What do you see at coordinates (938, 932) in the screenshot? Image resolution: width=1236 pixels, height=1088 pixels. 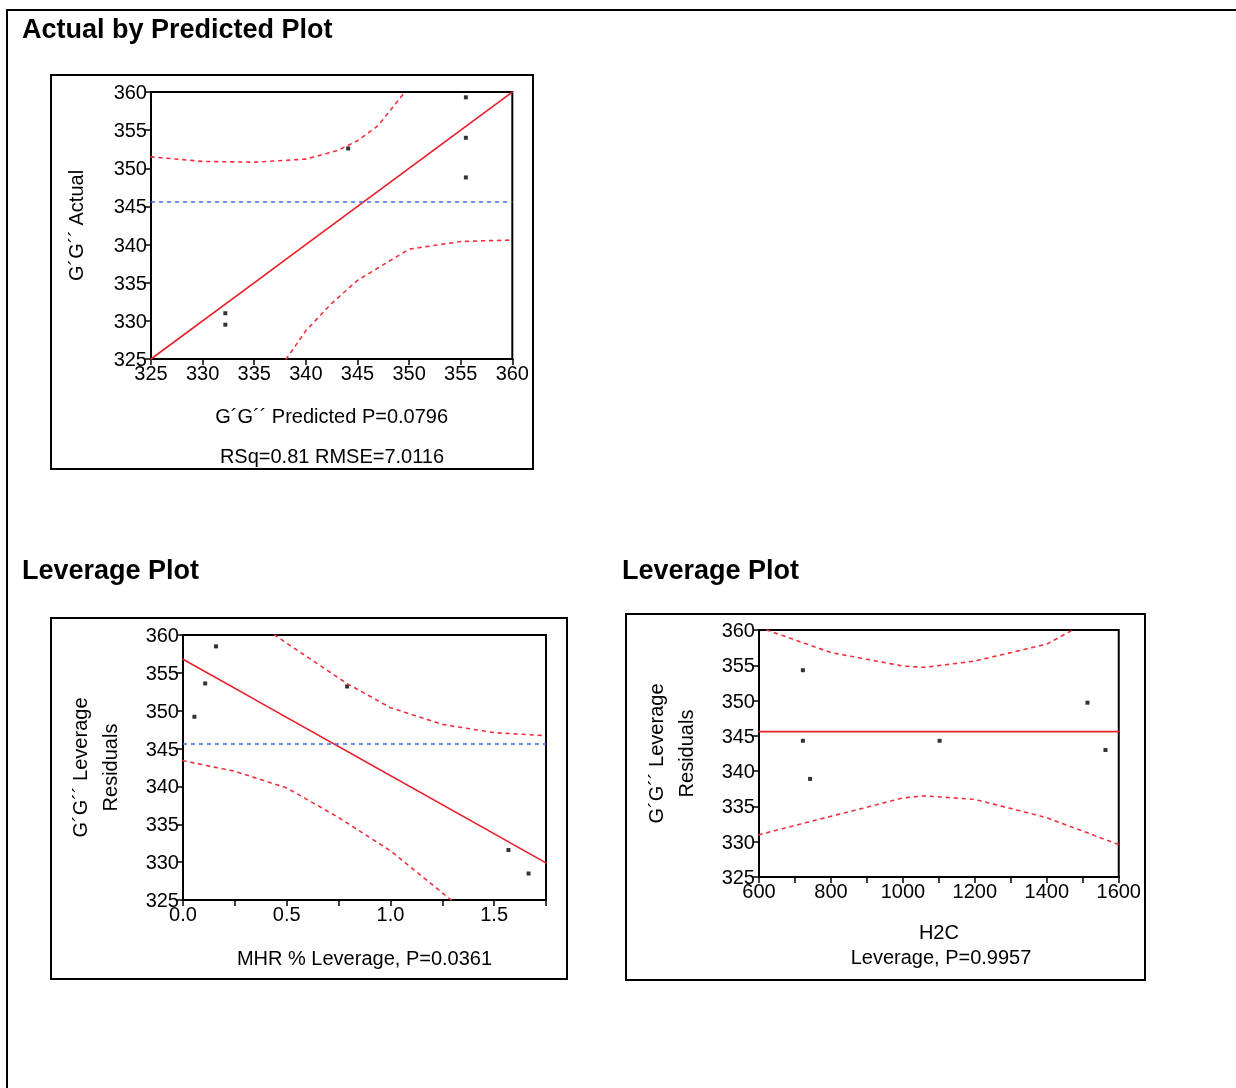 I see `x-axis-title: H2C` at bounding box center [938, 932].